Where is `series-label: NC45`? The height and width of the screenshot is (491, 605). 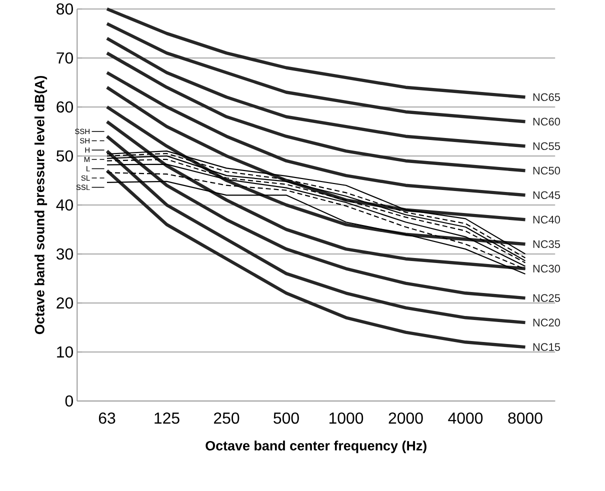 series-label: NC45 is located at coordinates (546, 195).